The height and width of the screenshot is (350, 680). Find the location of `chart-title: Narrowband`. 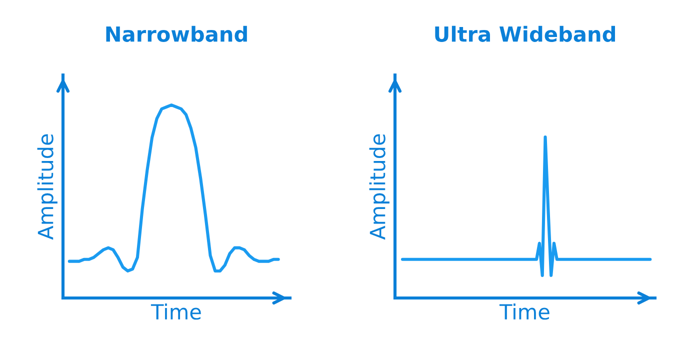

chart-title: Narrowband is located at coordinates (176, 34).